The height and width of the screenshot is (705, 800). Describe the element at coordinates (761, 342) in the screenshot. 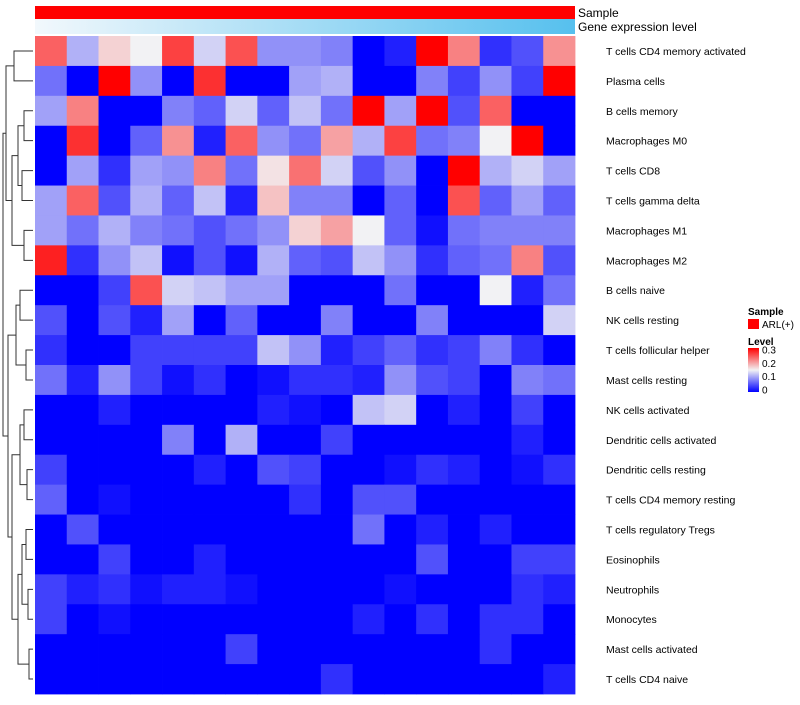

I see `level-legend-title: Level` at that location.